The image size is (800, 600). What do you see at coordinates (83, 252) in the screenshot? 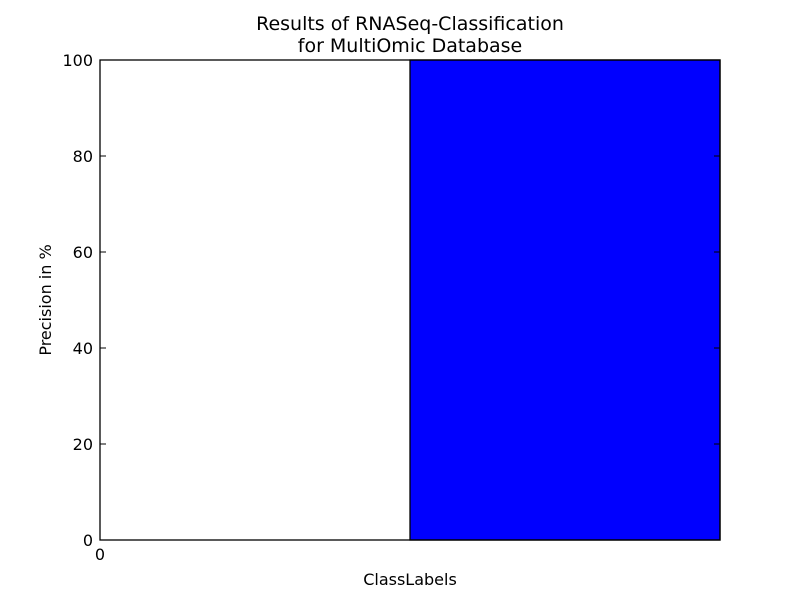
I see `y-tick-label: 60` at bounding box center [83, 252].